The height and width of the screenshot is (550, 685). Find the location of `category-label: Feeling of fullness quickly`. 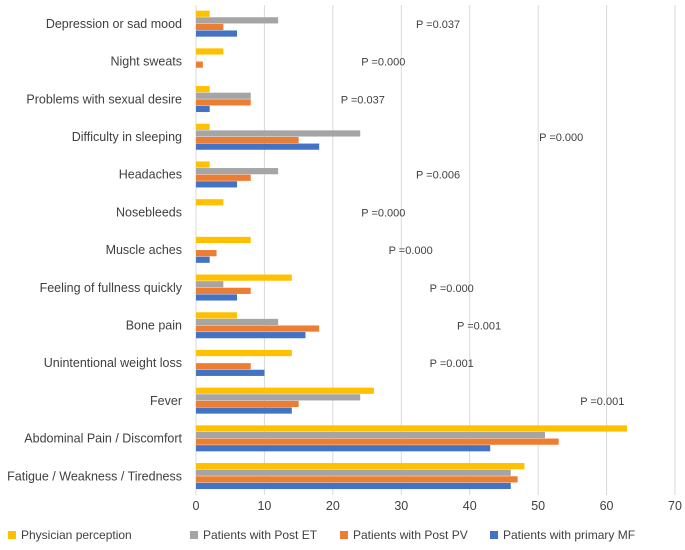

category-label: Feeling of fullness quickly is located at coordinates (111, 288).